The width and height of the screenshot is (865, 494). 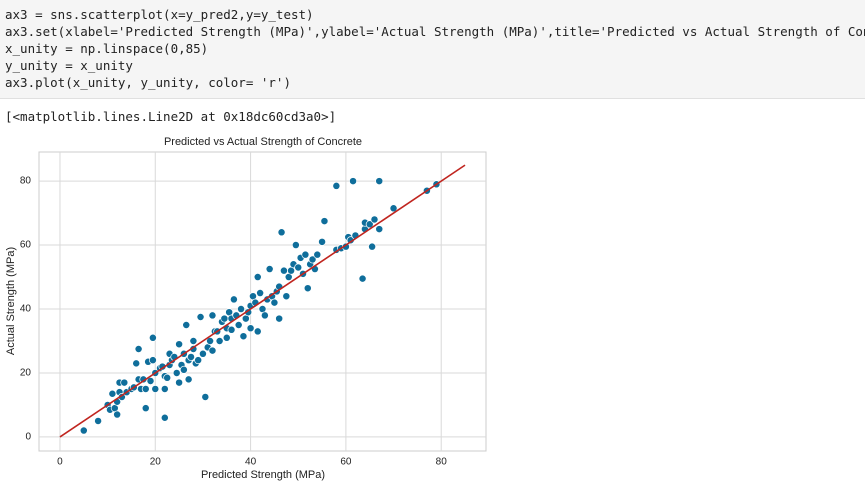 What do you see at coordinates (60, 462) in the screenshot?
I see `x-tick-label: 0` at bounding box center [60, 462].